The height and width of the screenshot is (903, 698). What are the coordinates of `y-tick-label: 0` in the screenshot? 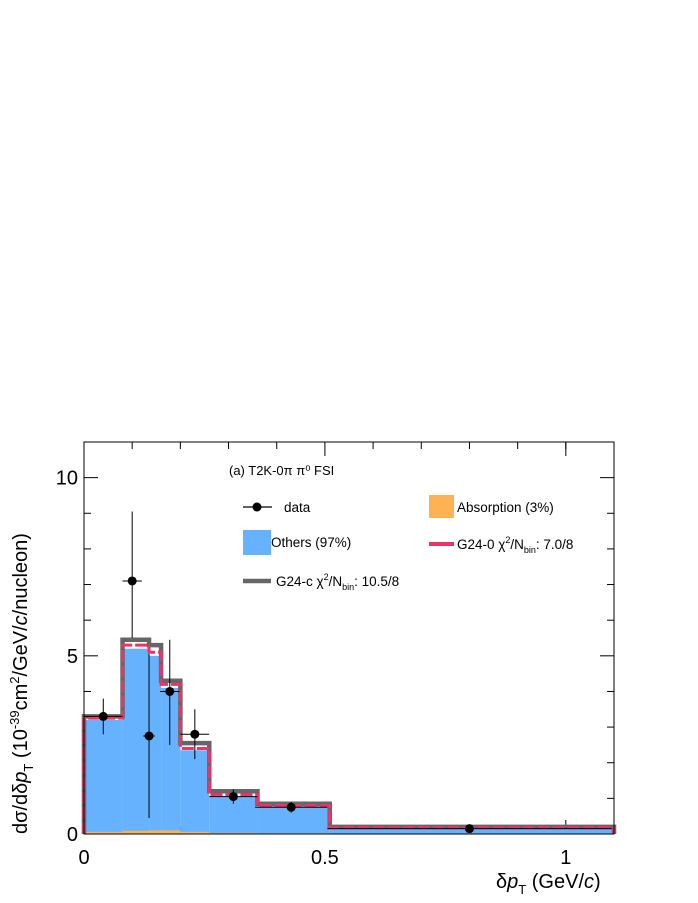 It's located at (72, 835).